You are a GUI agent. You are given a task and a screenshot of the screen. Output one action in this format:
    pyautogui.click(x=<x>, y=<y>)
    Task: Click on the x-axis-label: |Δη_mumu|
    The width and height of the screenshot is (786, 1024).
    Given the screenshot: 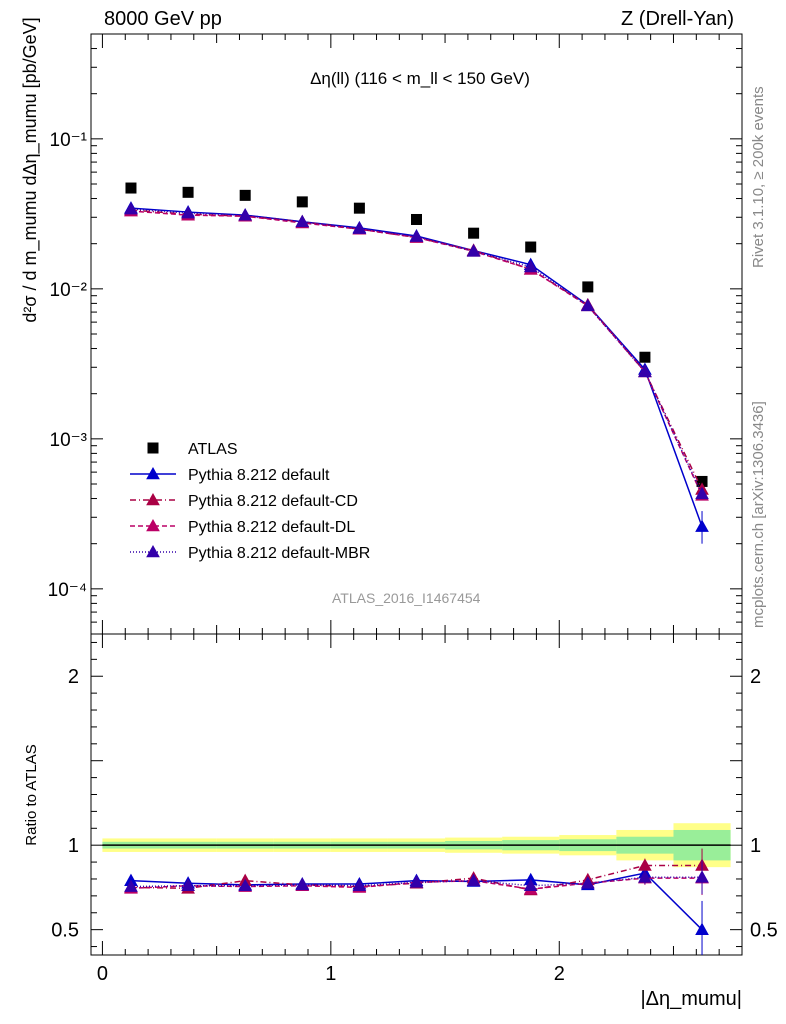 What is the action you would take?
    pyautogui.click(x=691, y=999)
    